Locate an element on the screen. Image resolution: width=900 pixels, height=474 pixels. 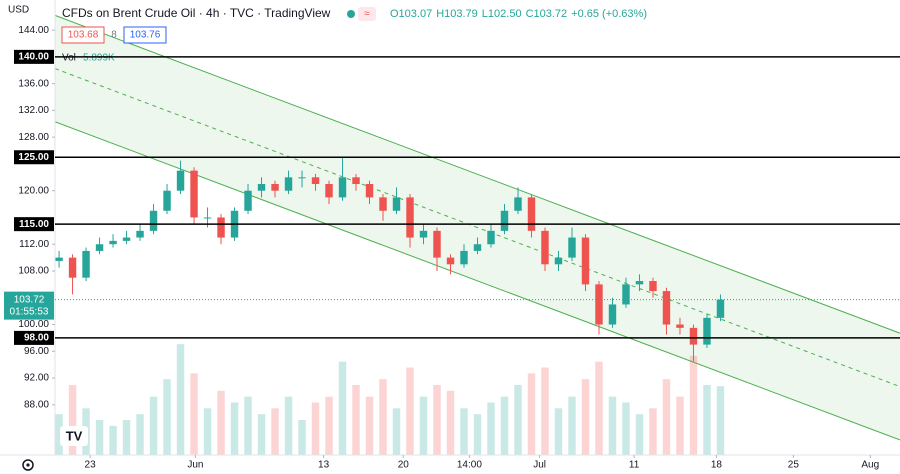
indicator-icon-glyph: ≈ is located at coordinates (367, 14).